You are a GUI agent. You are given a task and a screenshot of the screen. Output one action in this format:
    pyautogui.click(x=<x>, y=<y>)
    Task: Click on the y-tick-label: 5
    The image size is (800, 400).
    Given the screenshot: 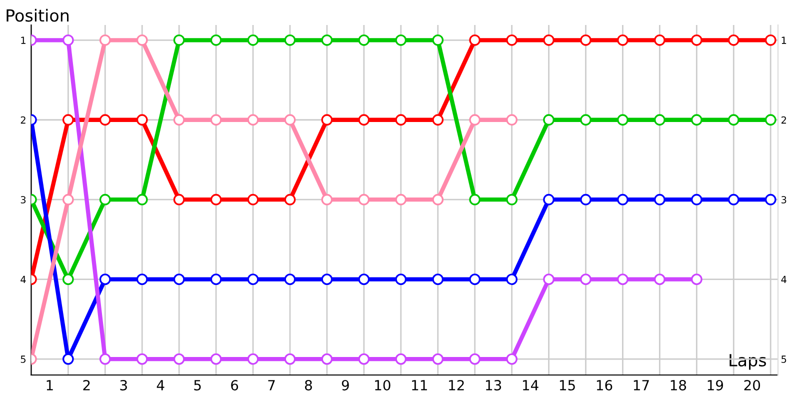 What is the action you would take?
    pyautogui.click(x=23, y=359)
    